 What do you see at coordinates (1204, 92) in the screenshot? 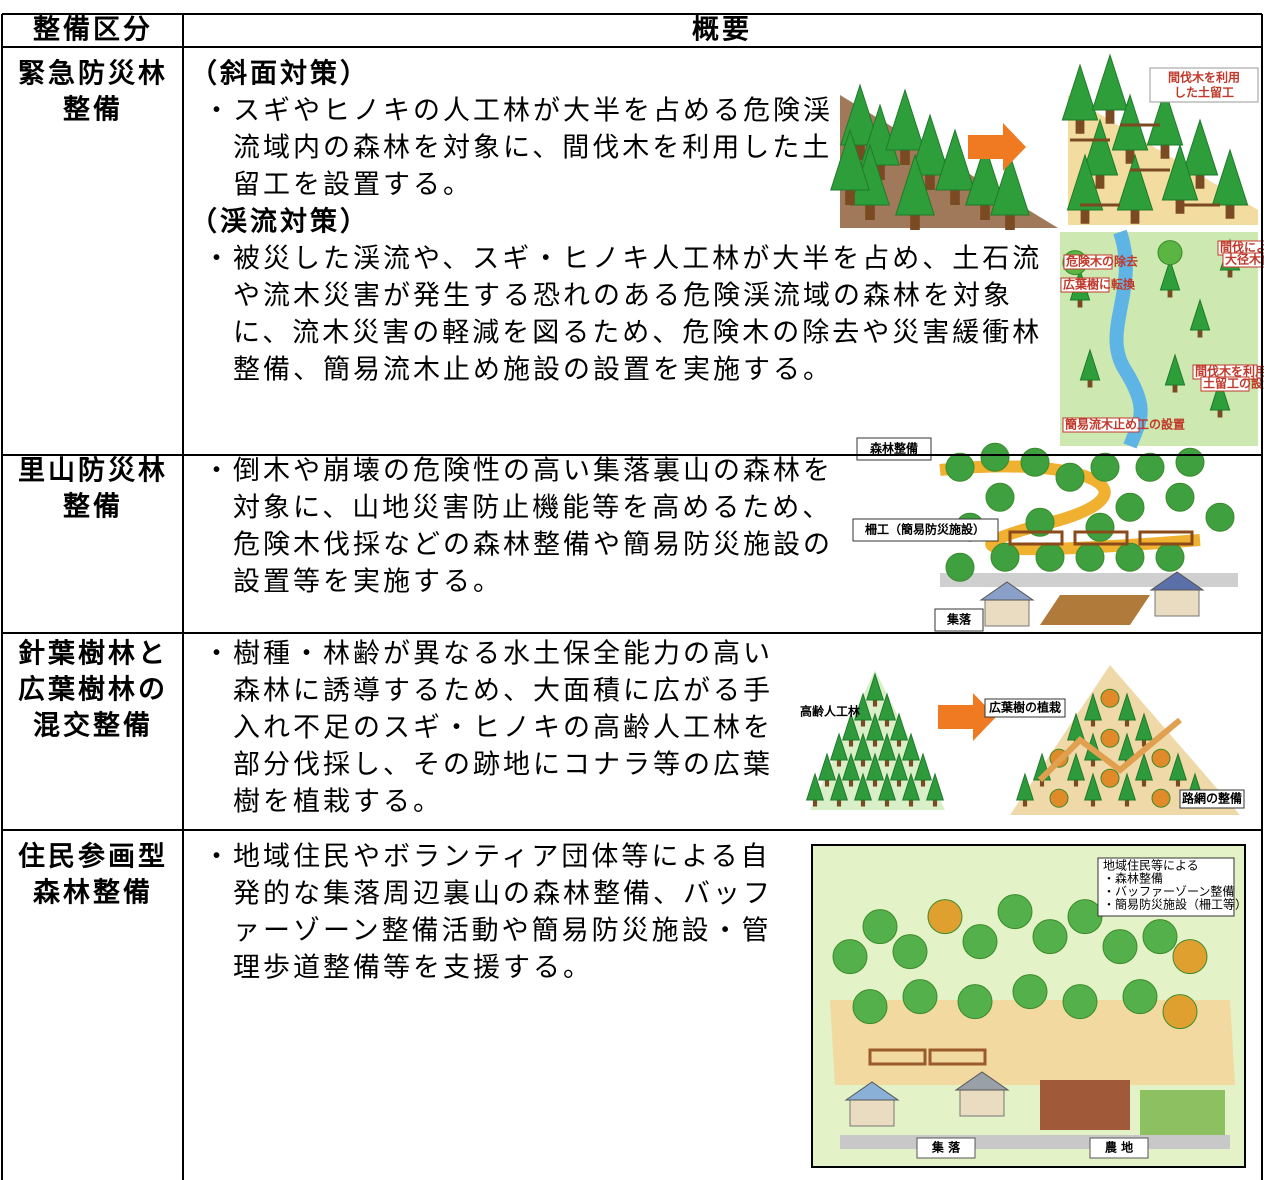
I see `figure-label: した土留工` at bounding box center [1204, 92].